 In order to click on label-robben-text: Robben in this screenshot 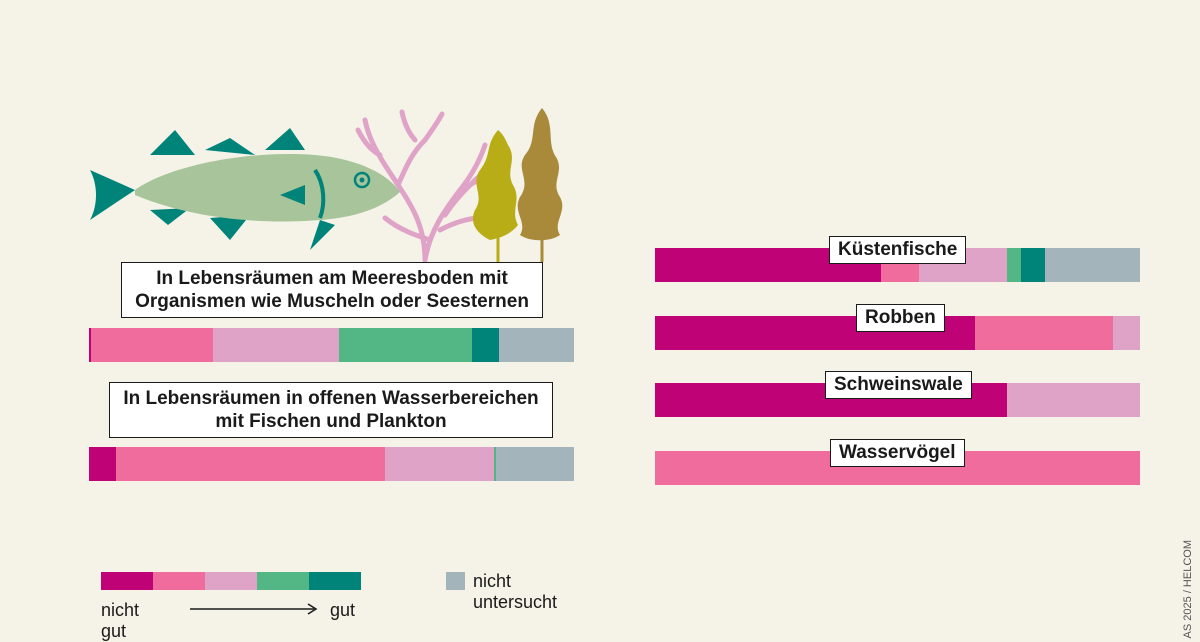, I will do `click(900, 317)`.